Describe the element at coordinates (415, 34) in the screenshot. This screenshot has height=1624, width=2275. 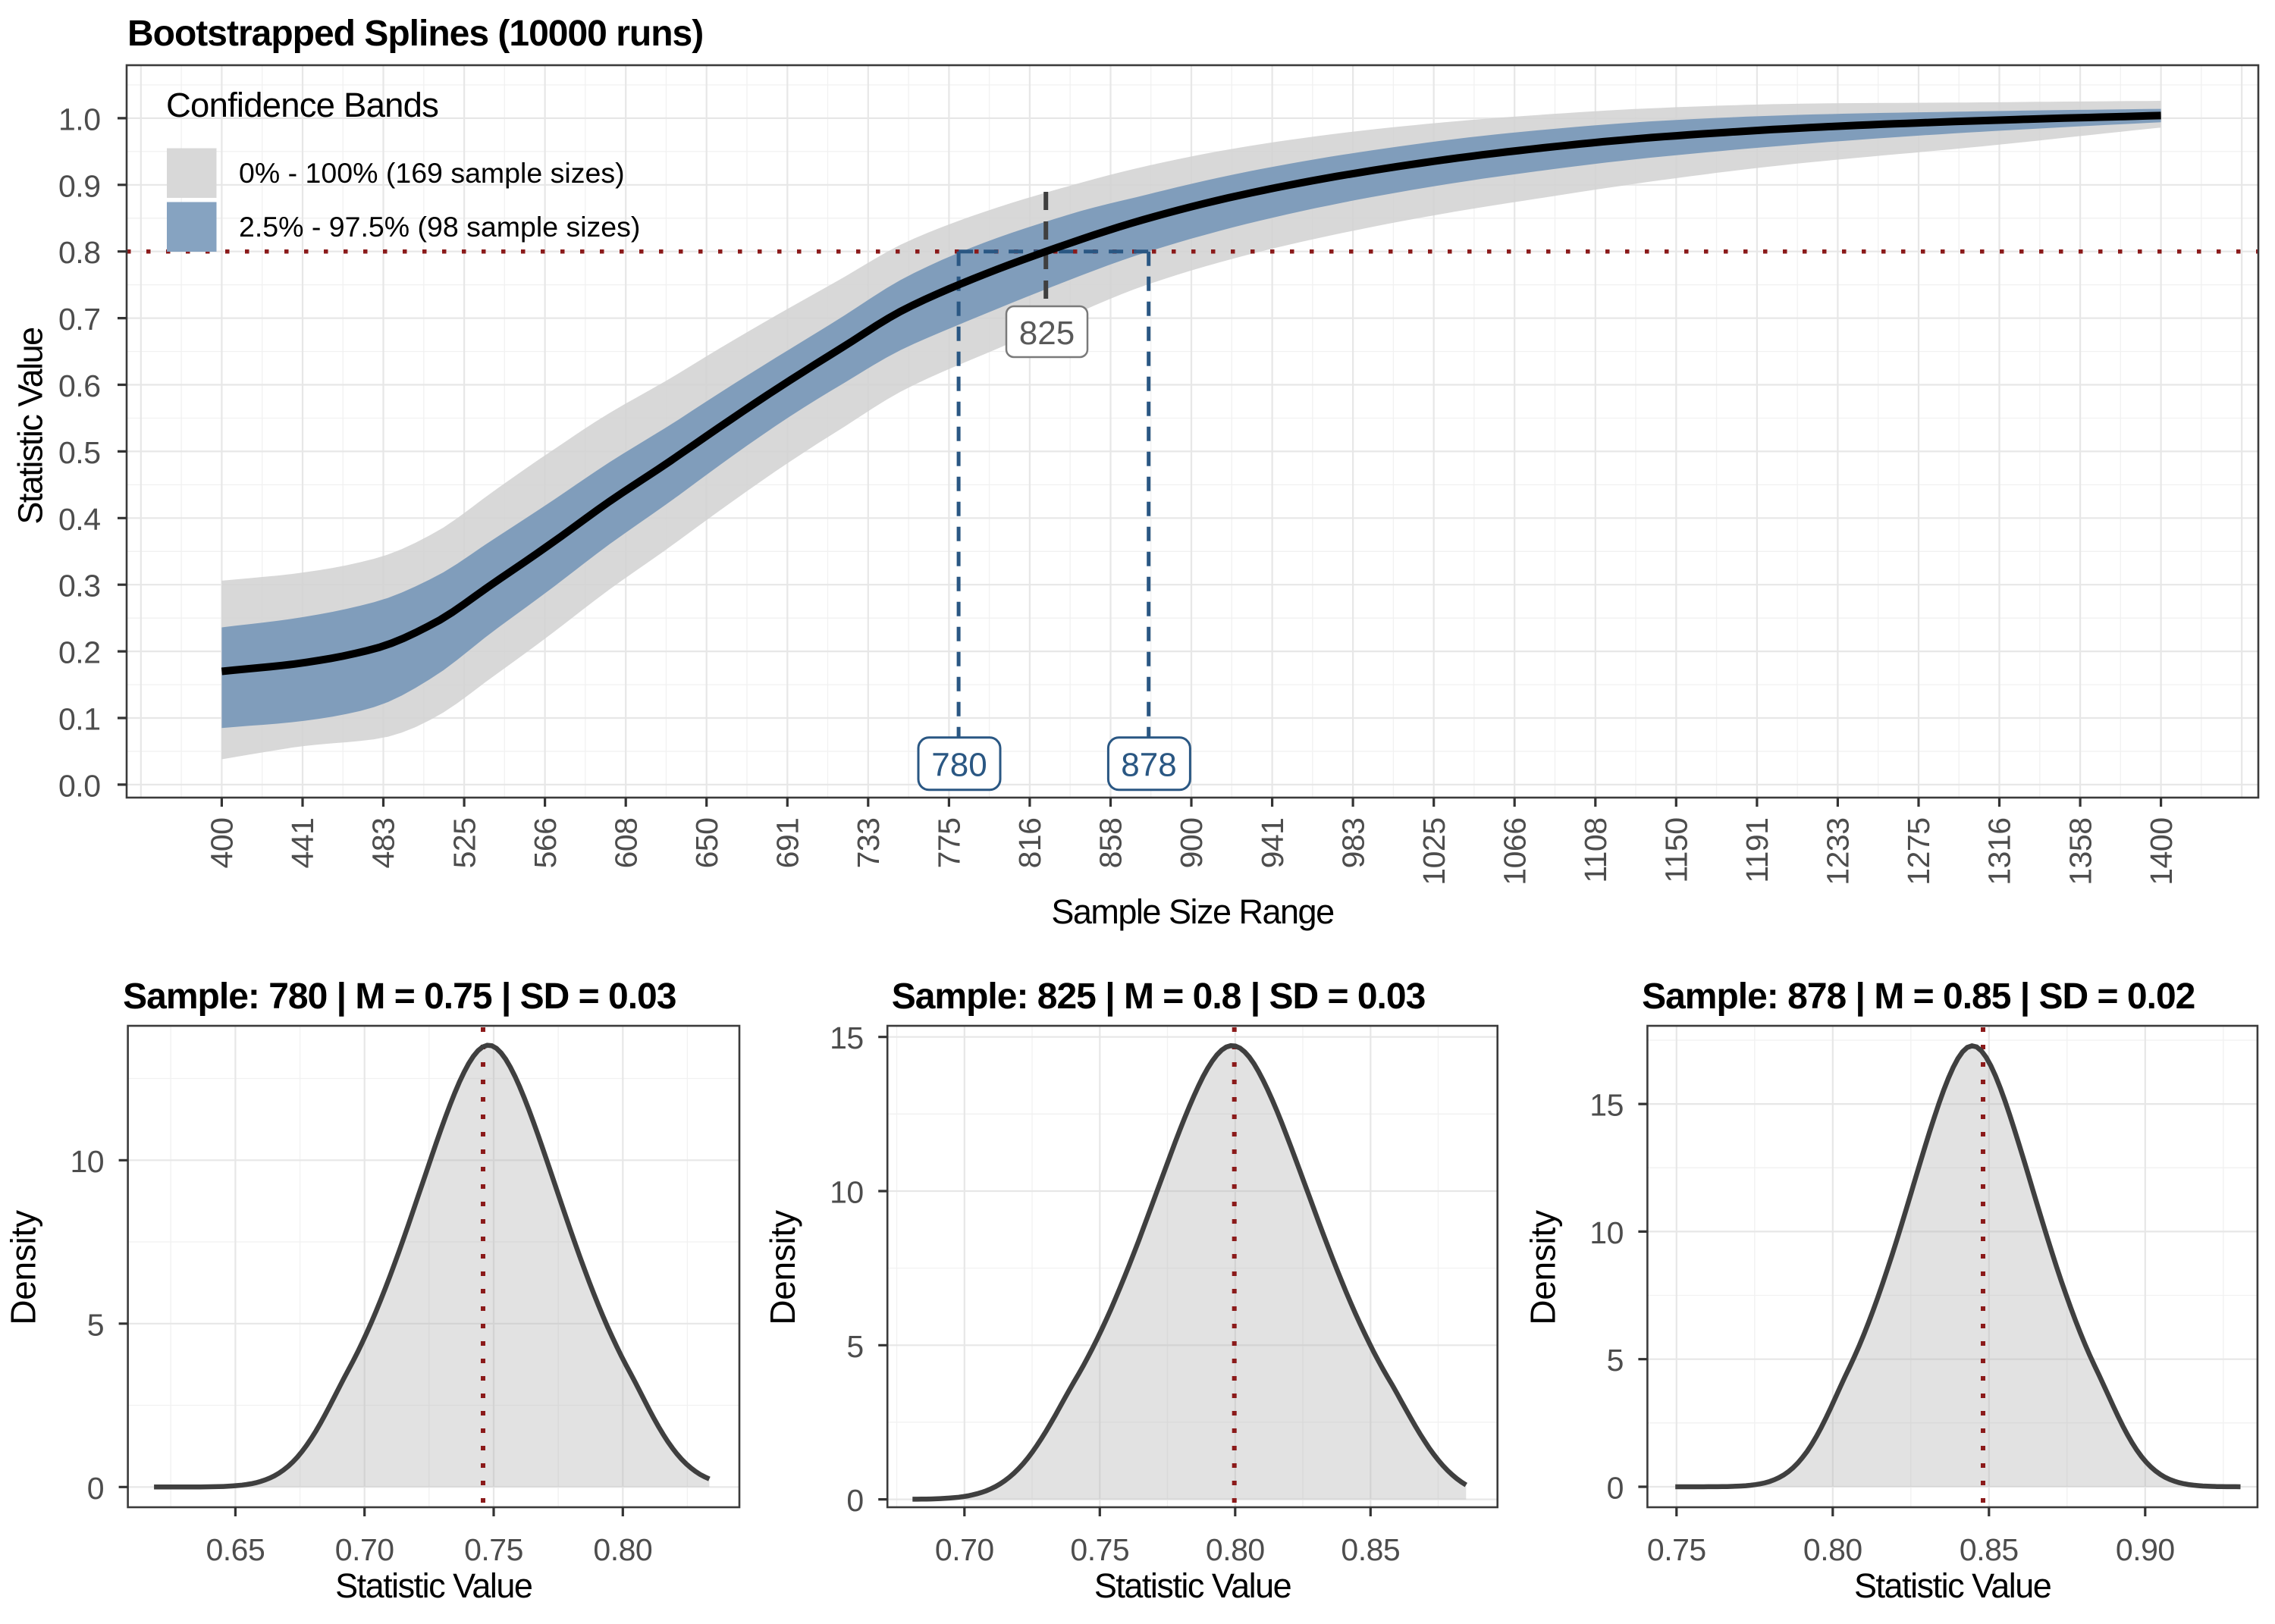
I see `svg-text:Bootstrapped Splines (10000 ru: Bootstrapped Splines (10000 runs)` at that location.